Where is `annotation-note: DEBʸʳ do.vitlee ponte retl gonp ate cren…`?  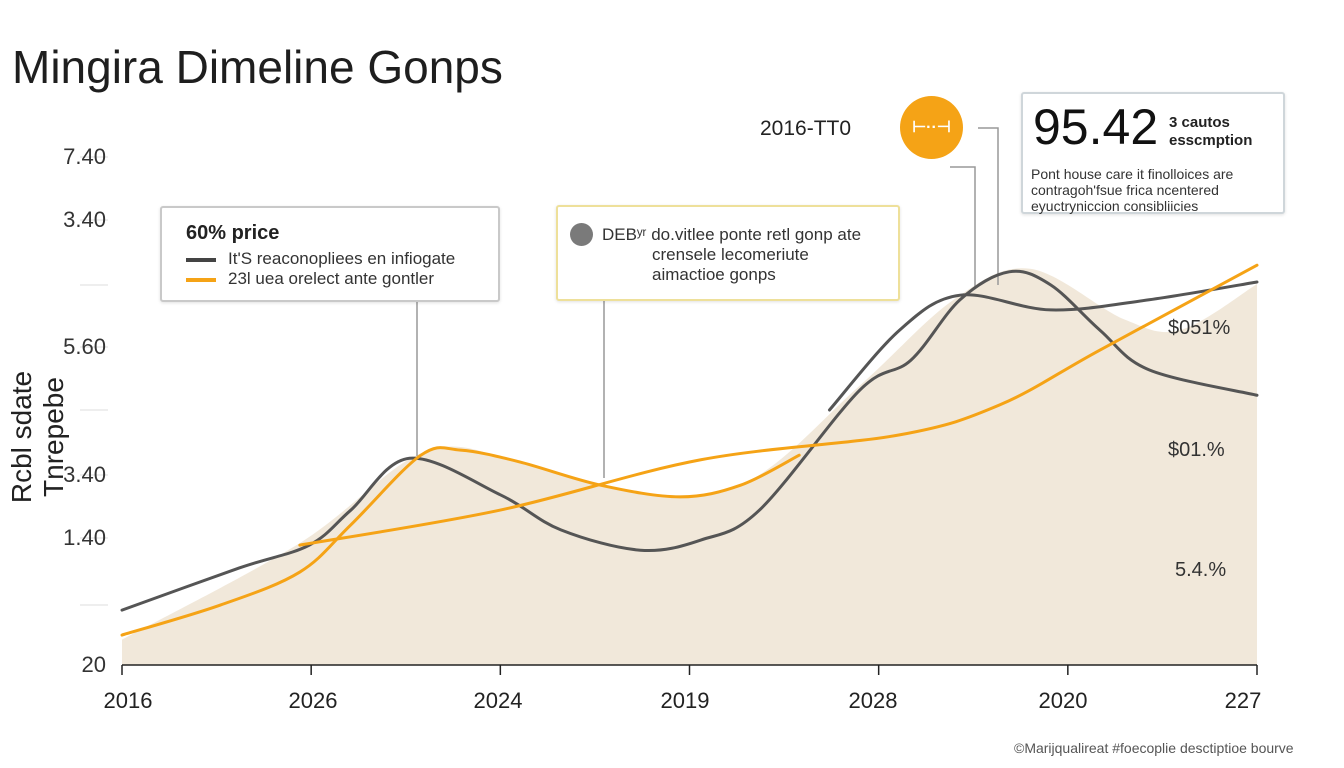
annotation-note: DEBʸʳ do.vitlee ponte retl gonp ate cren… is located at coordinates (728, 253).